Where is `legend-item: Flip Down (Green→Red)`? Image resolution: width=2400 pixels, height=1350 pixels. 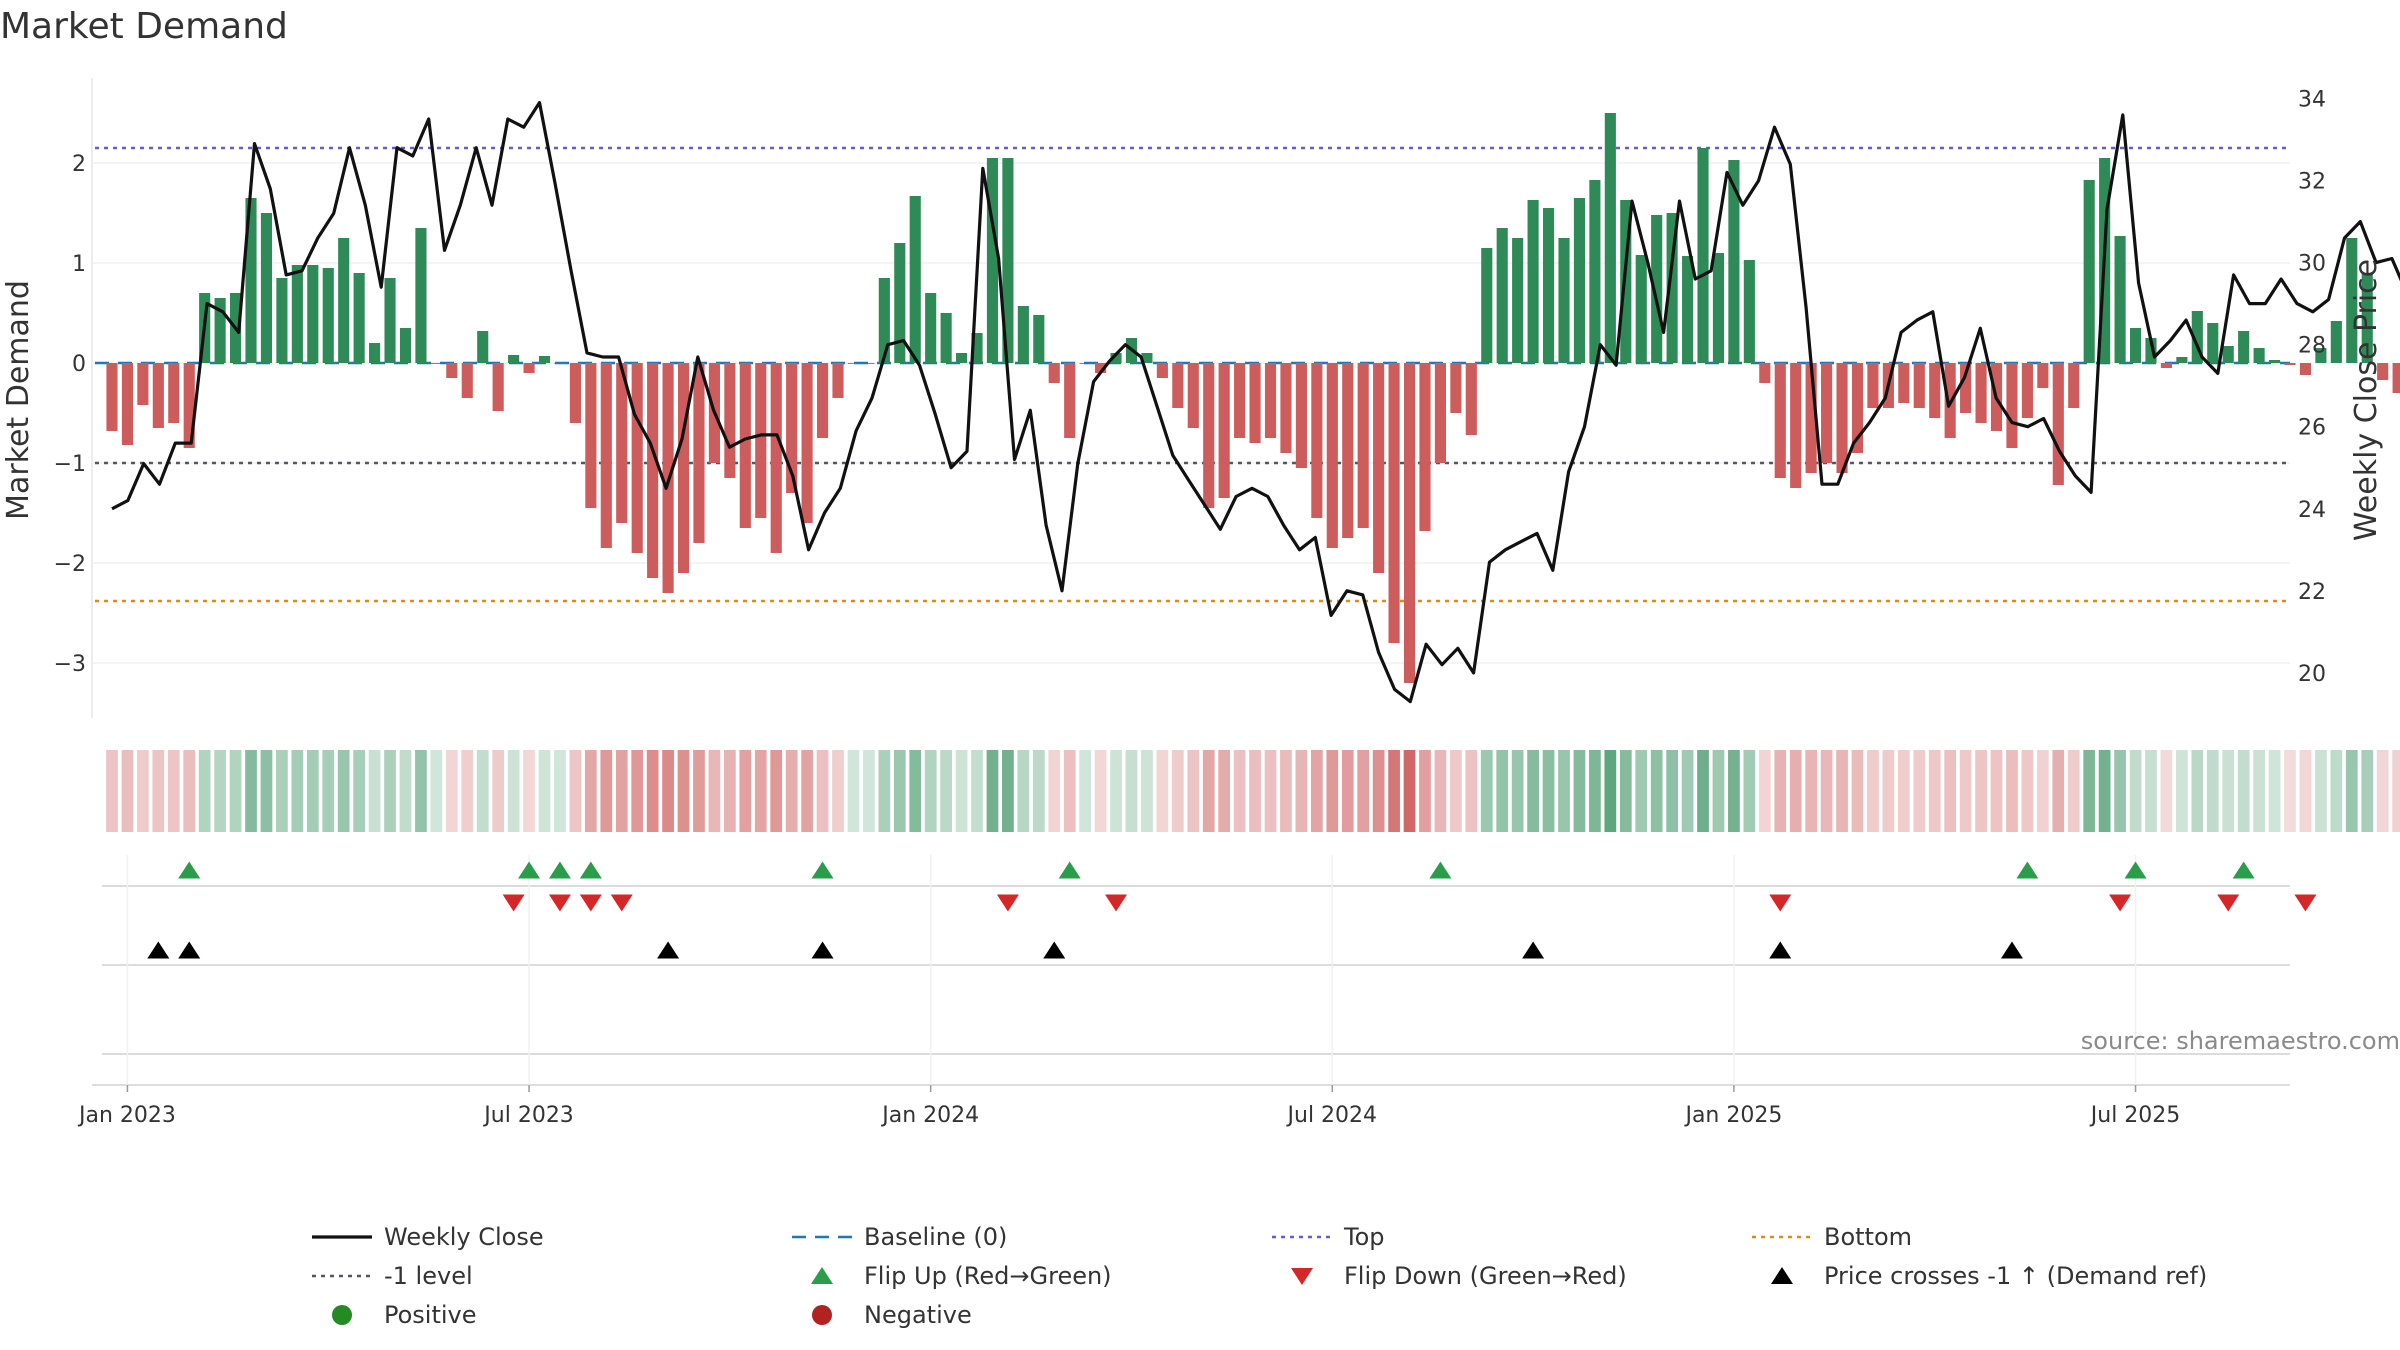
legend-item: Flip Down (Green→Red) is located at coordinates (1459, 1276).